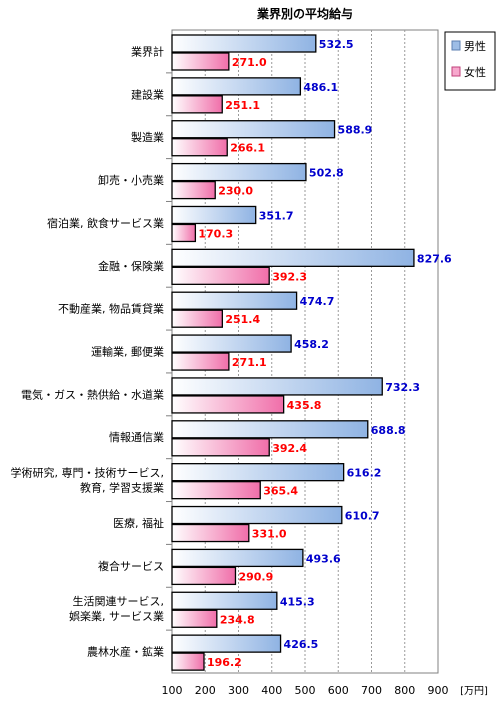 This screenshot has width=500, height=705. Describe the element at coordinates (147, 94) in the screenshot. I see `category-label: 建設業` at that location.